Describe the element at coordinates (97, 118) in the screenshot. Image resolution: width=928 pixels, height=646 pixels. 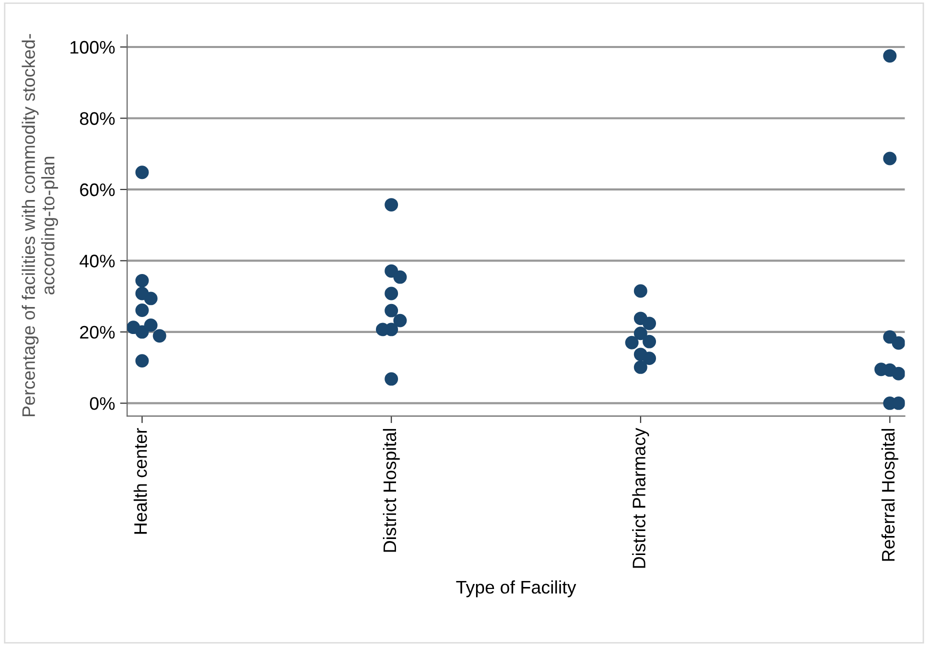
I see `y-tick-label: 80%` at that location.